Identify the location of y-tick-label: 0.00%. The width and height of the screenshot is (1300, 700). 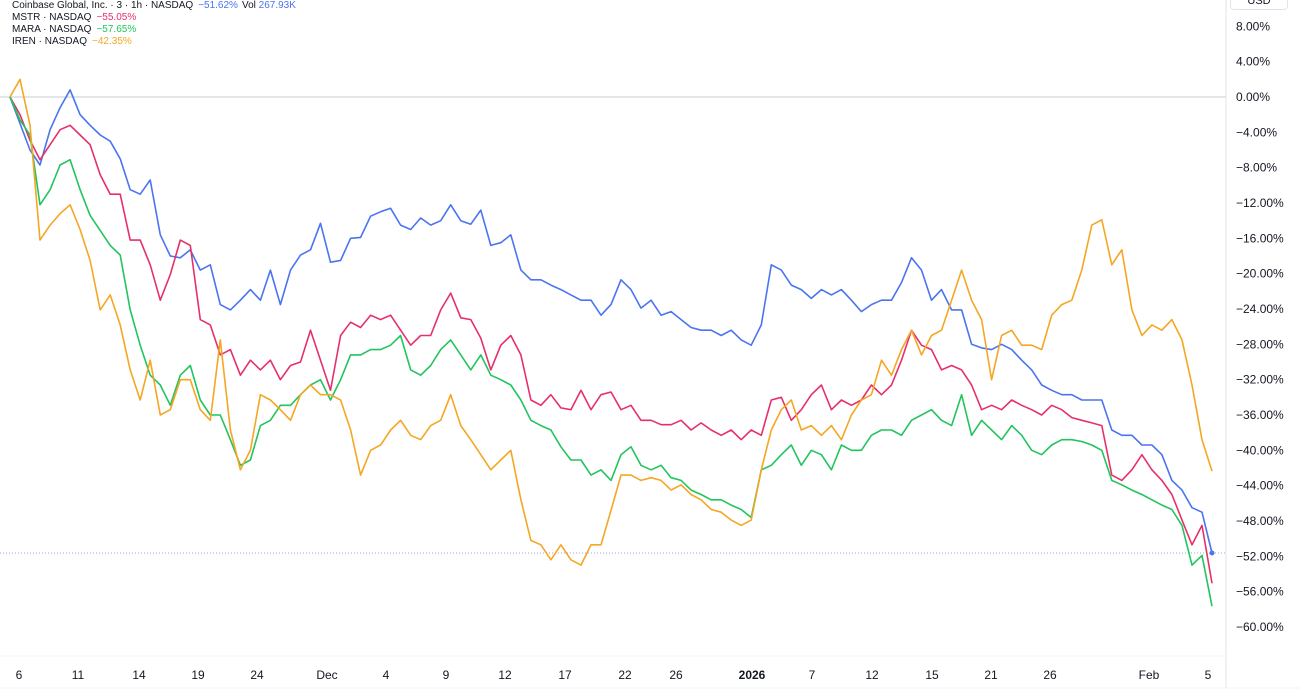
(1253, 97).